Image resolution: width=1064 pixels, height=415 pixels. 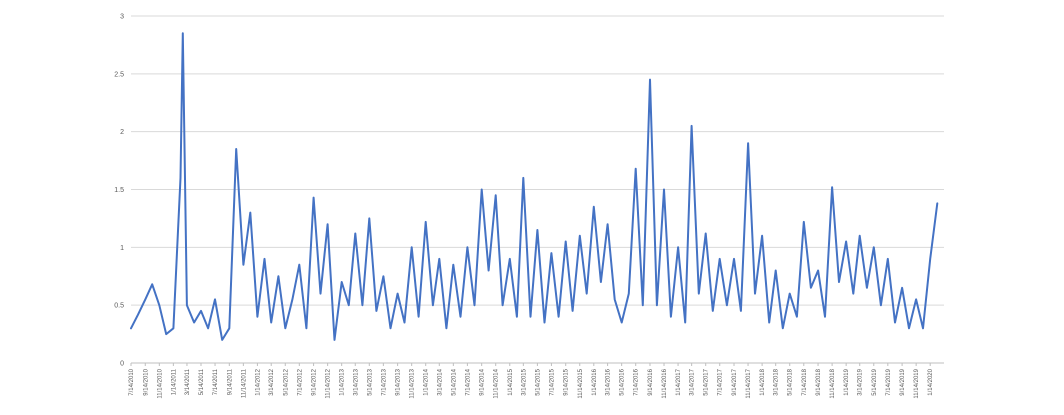 What do you see at coordinates (258, 381) in the screenshot?
I see `x-tick-label: 1/14/2012` at bounding box center [258, 381].